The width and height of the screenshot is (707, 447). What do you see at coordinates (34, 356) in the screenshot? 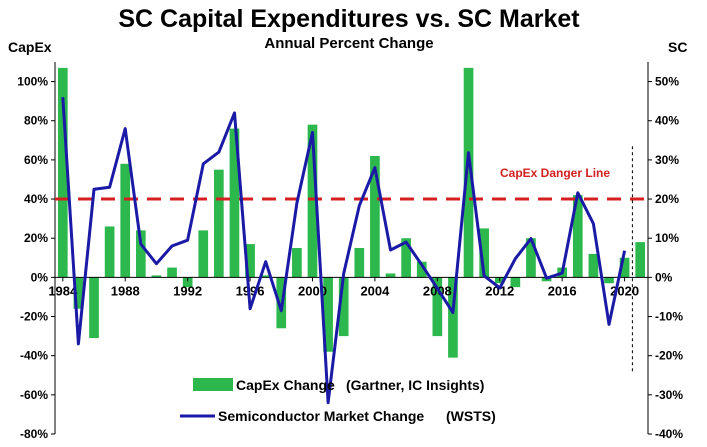
I see `left-tick-label: -40%` at bounding box center [34, 356].